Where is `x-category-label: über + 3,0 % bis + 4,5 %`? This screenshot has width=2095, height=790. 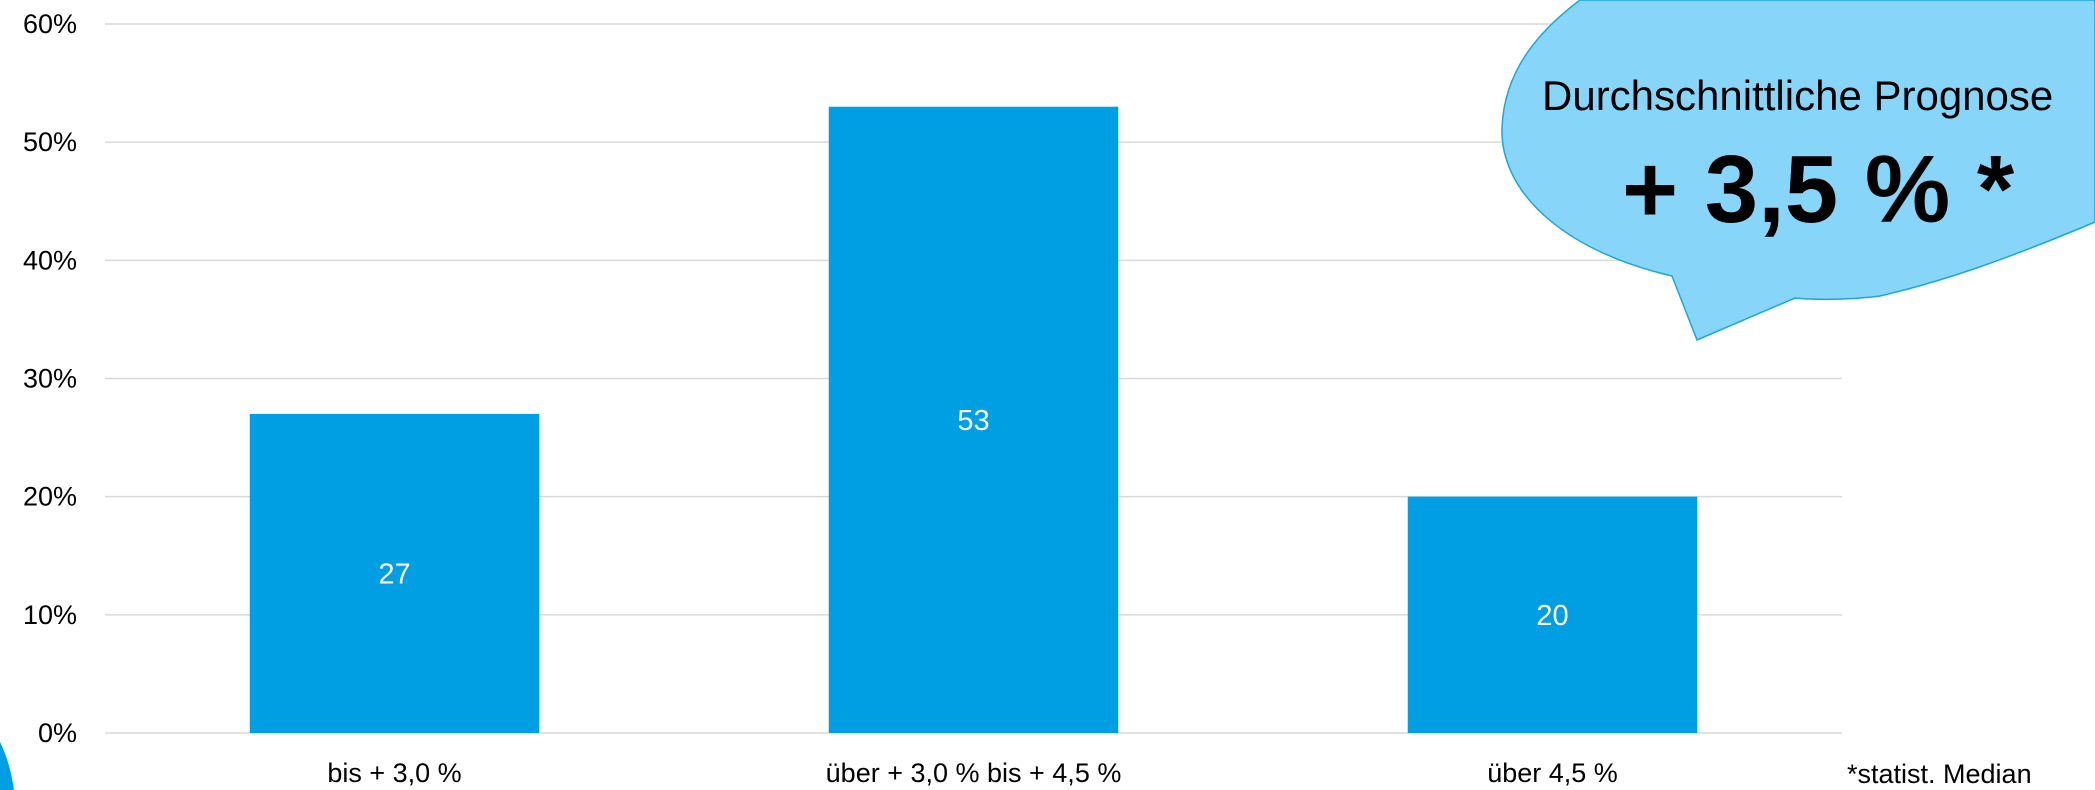 x-category-label: über + 3,0 % bis + 4,5 % is located at coordinates (974, 773).